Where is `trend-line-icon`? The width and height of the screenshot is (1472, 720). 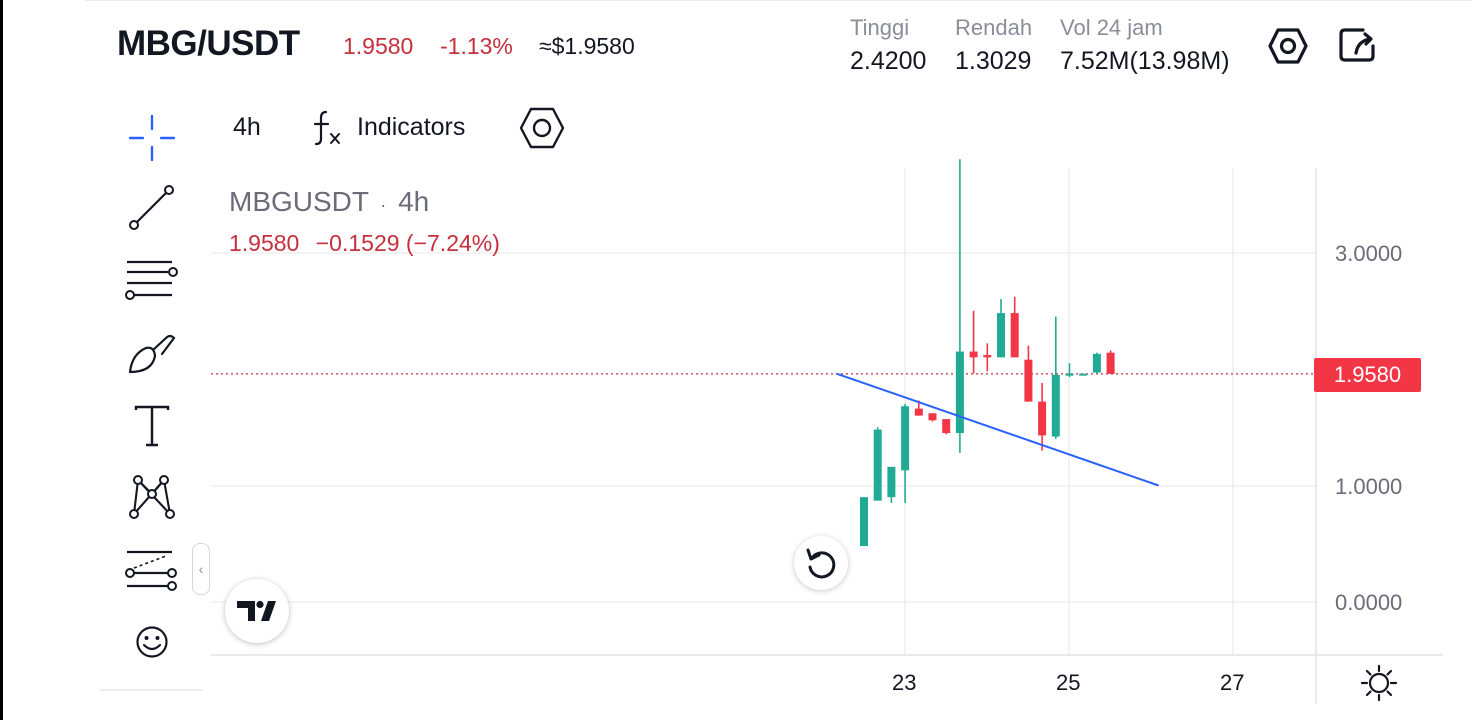 trend-line-icon is located at coordinates (152, 208).